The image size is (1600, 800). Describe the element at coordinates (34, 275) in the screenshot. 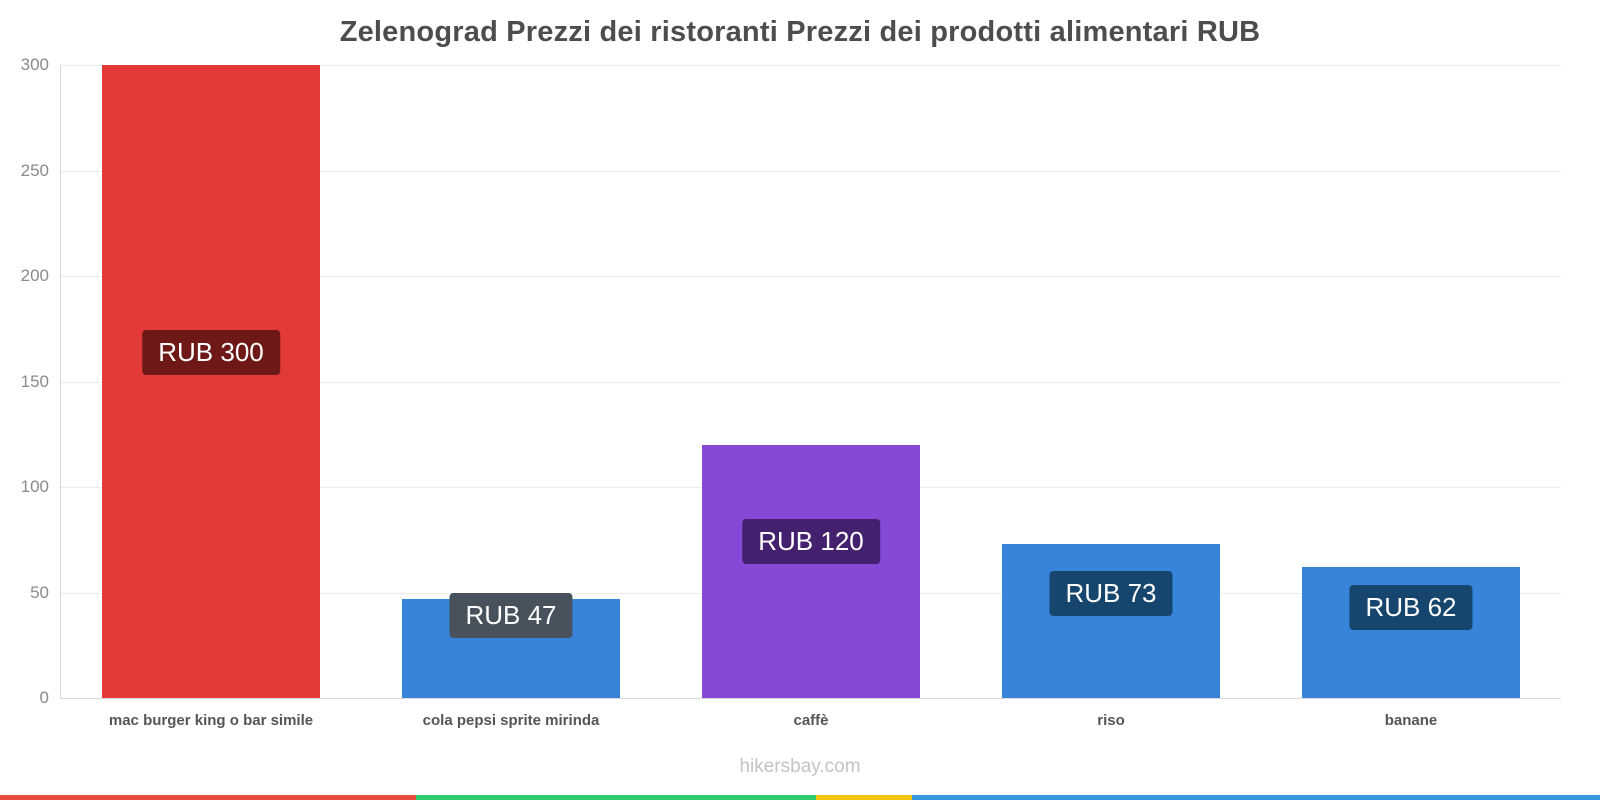

I see `y-tick-label: 200` at that location.